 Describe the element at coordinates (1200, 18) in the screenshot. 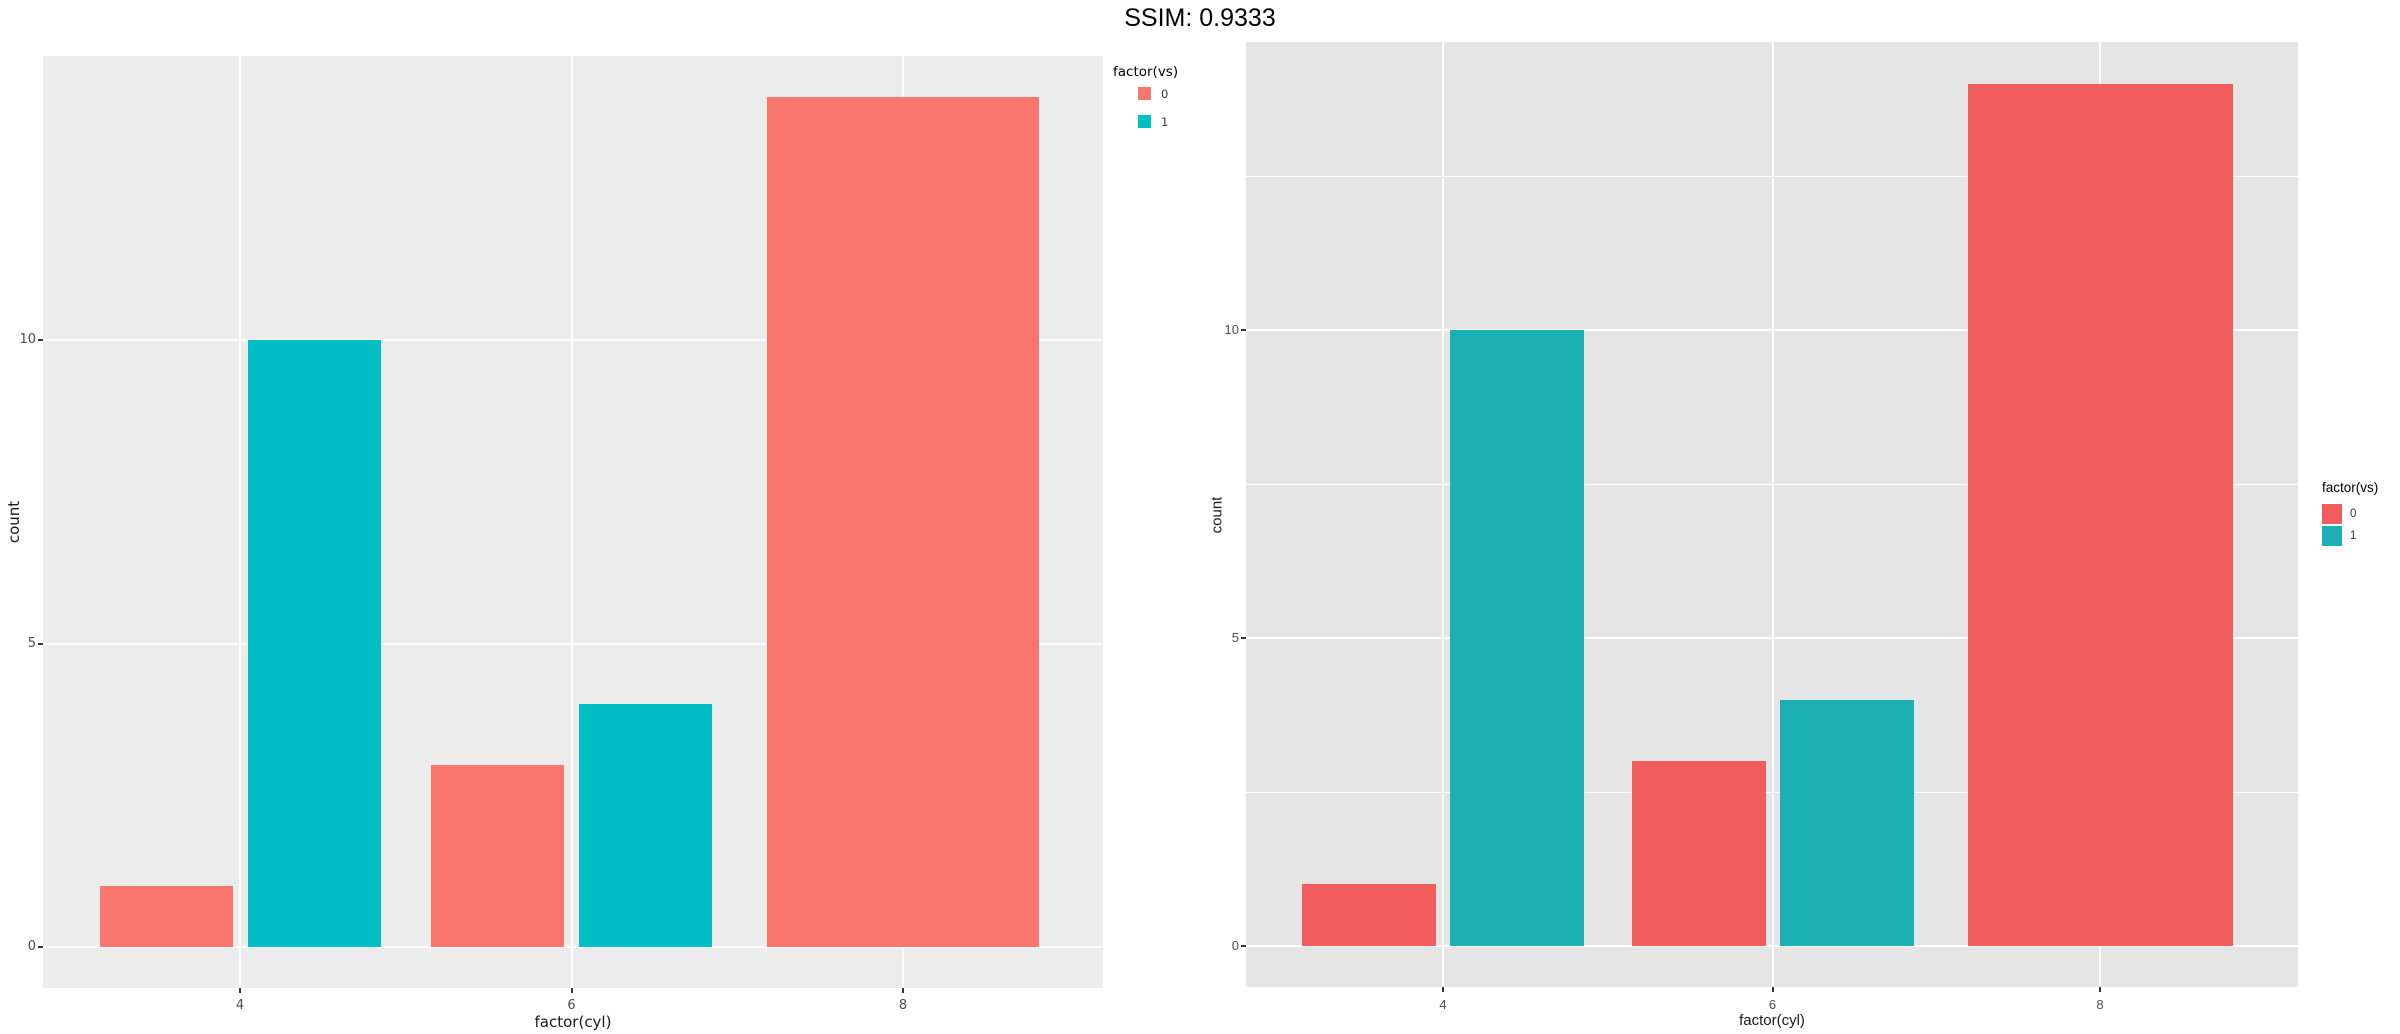

I see `figure-title: SSIM: 0.9333` at that location.